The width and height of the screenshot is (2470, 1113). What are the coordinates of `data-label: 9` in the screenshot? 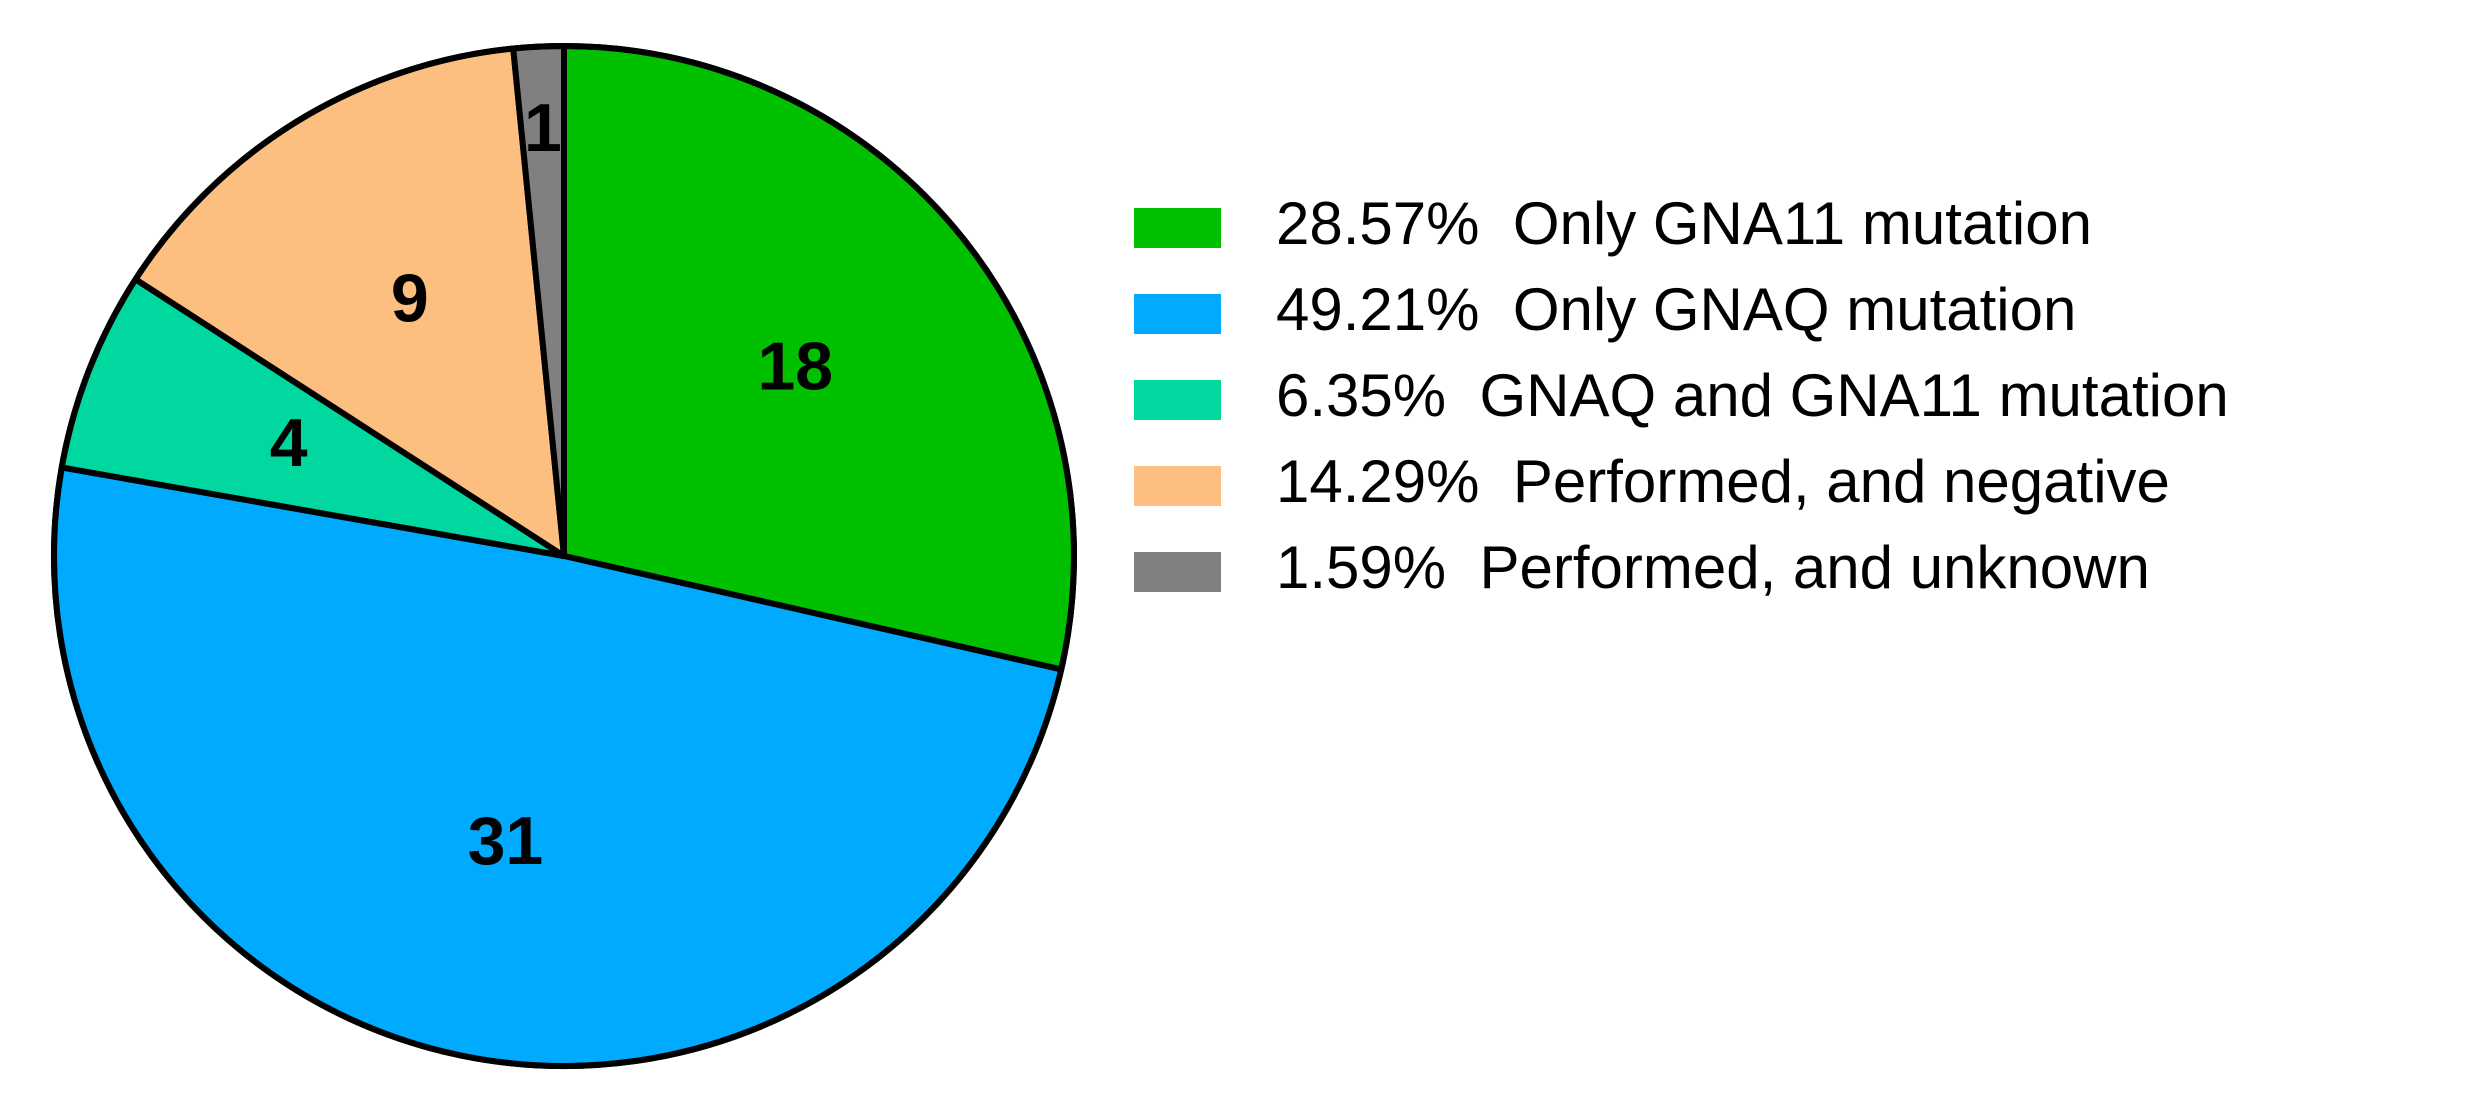 It's located at (410, 299).